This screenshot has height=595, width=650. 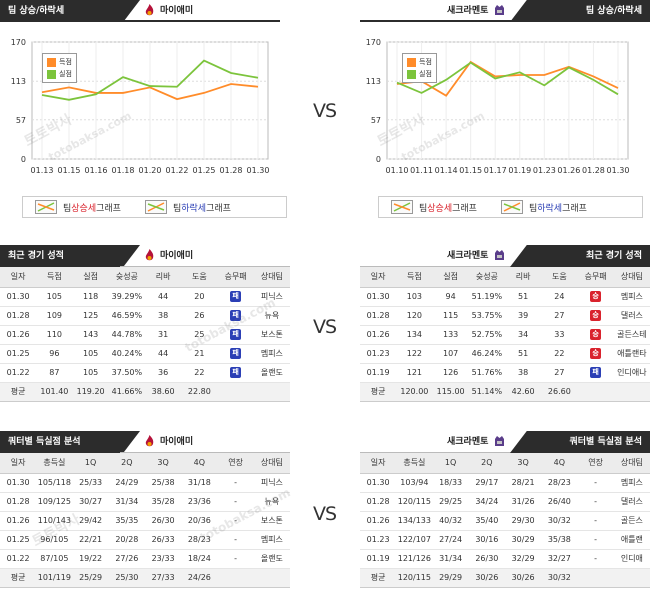 I want to click on table-header-row: 일자 총득실 1Q 2Q 3Q 4Q 연장 상대팀, so click(x=505, y=463).